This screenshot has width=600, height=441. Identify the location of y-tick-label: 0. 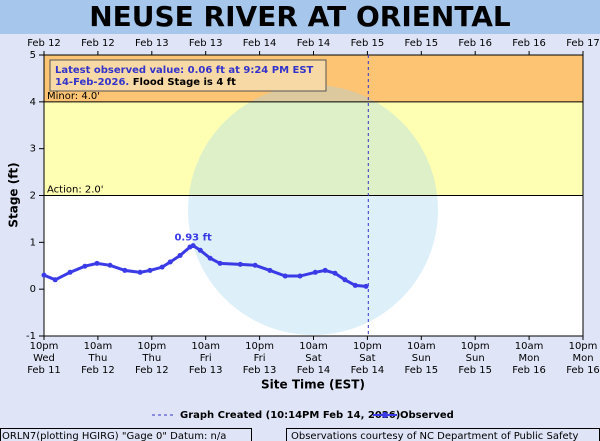
(33, 289).